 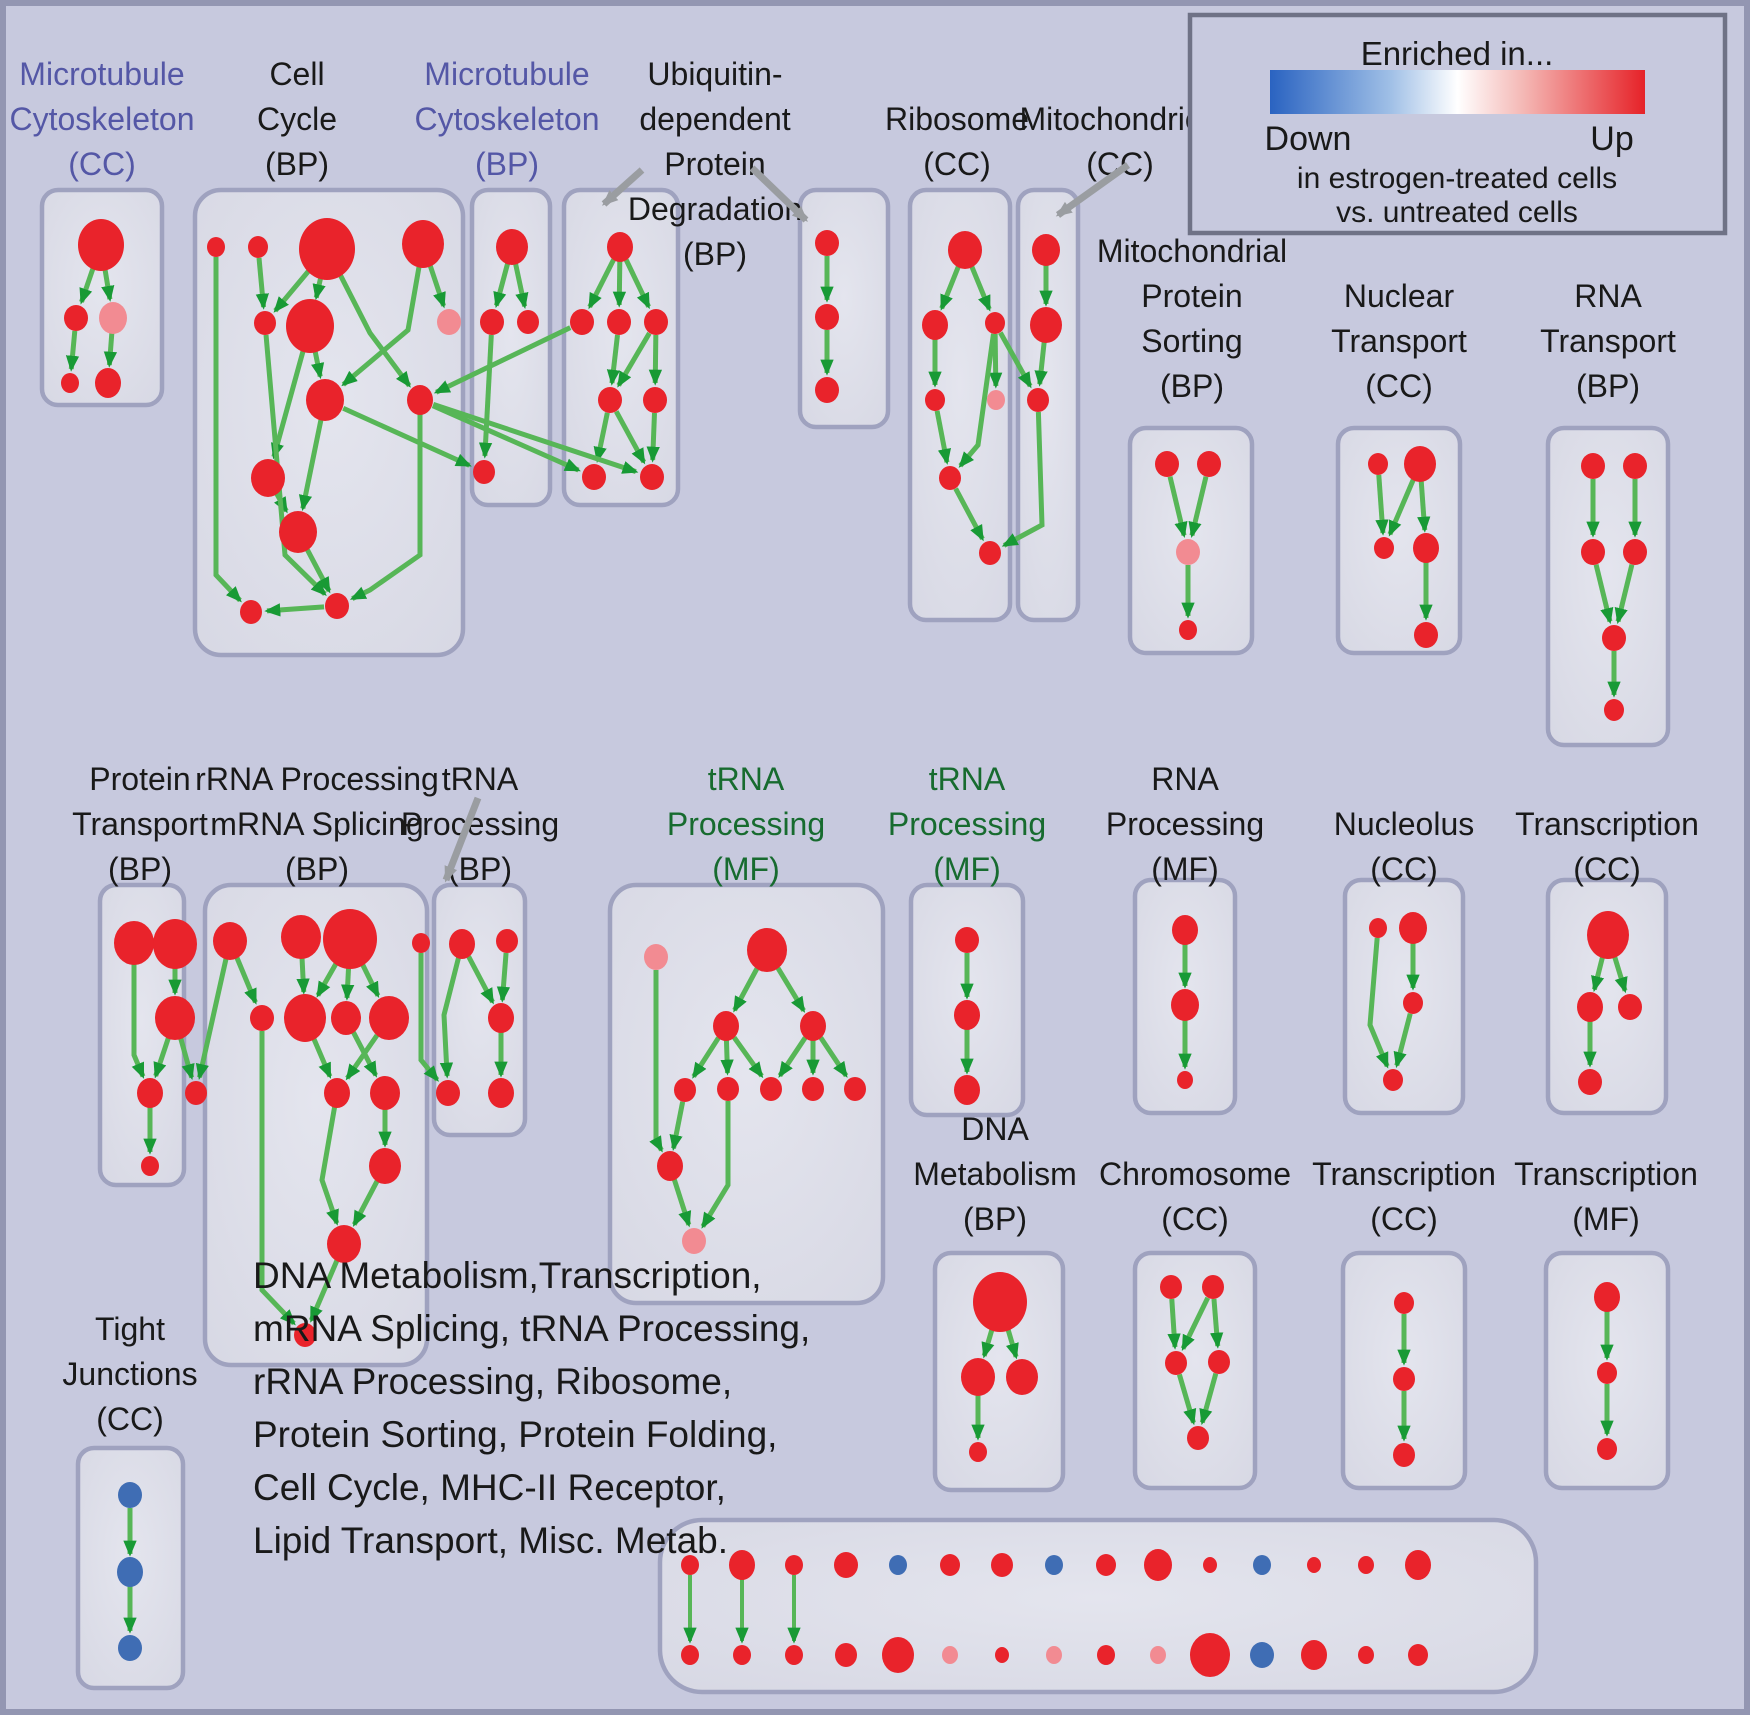 I want to click on legend-up-label: Up, so click(x=1611, y=139).